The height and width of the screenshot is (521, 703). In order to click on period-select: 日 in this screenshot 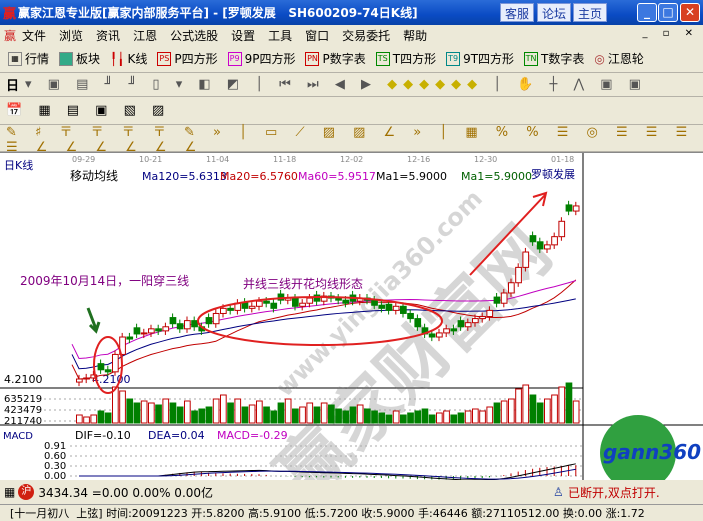, I will do `click(16, 86)`.